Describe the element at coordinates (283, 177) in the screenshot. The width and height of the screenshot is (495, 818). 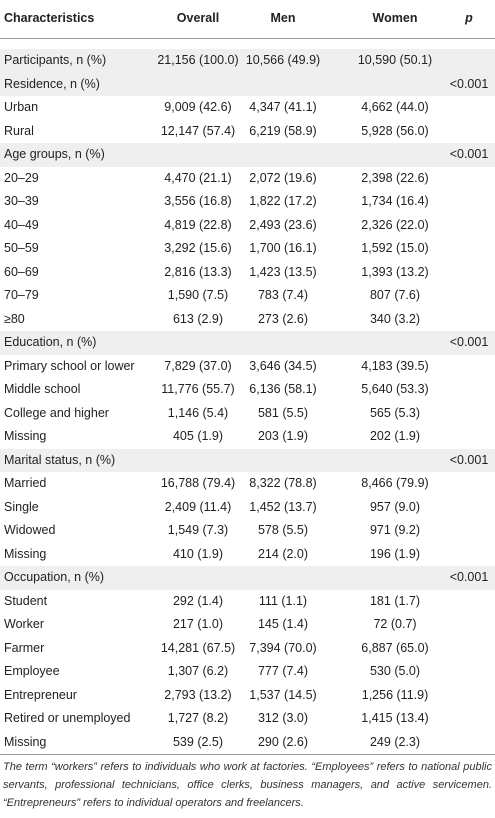
I see `cell: 2,072 (19.6)` at that location.